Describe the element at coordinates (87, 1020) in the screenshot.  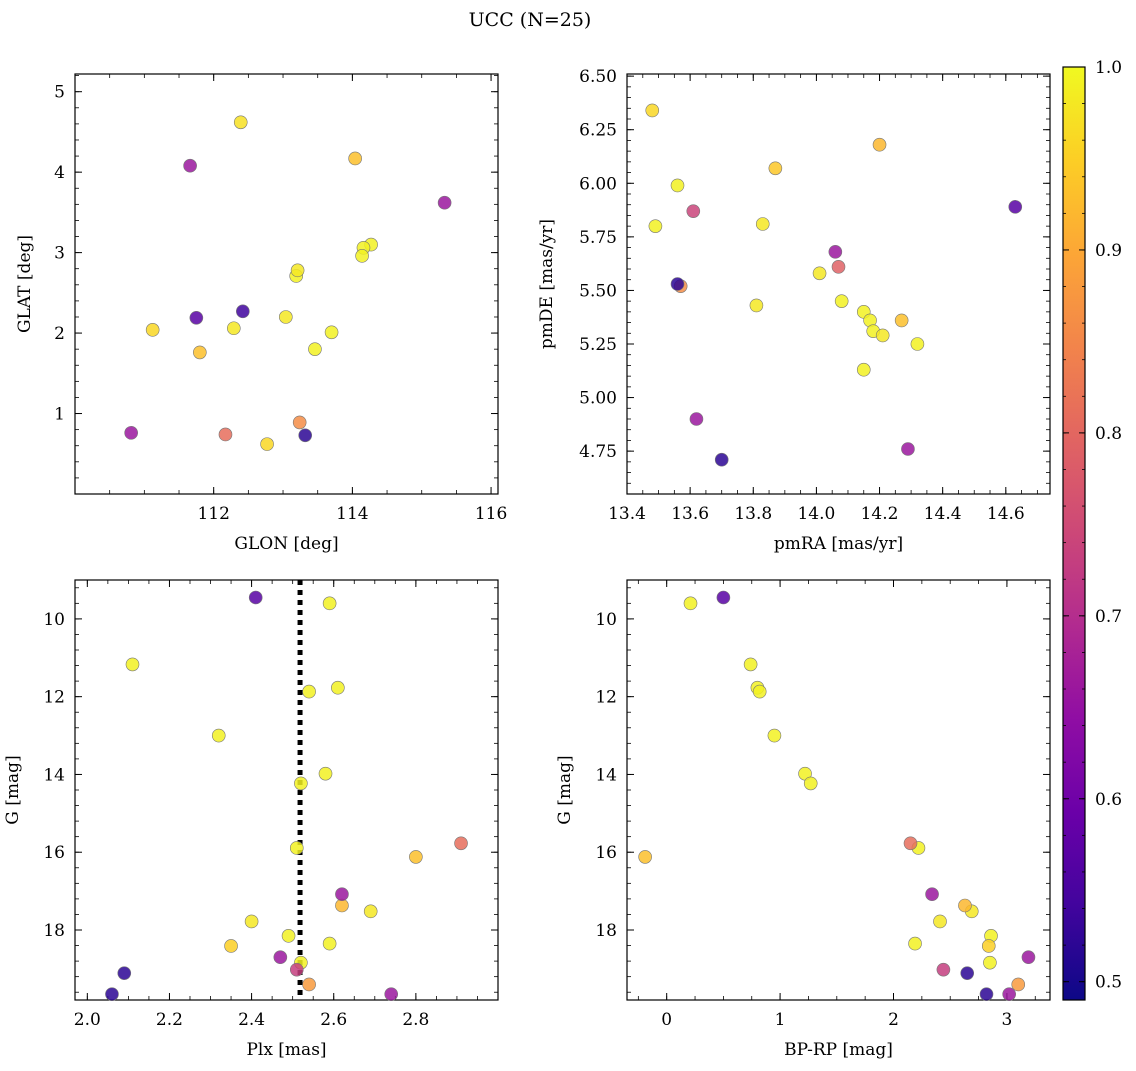
I see `x-tick-label: 2.0` at that location.